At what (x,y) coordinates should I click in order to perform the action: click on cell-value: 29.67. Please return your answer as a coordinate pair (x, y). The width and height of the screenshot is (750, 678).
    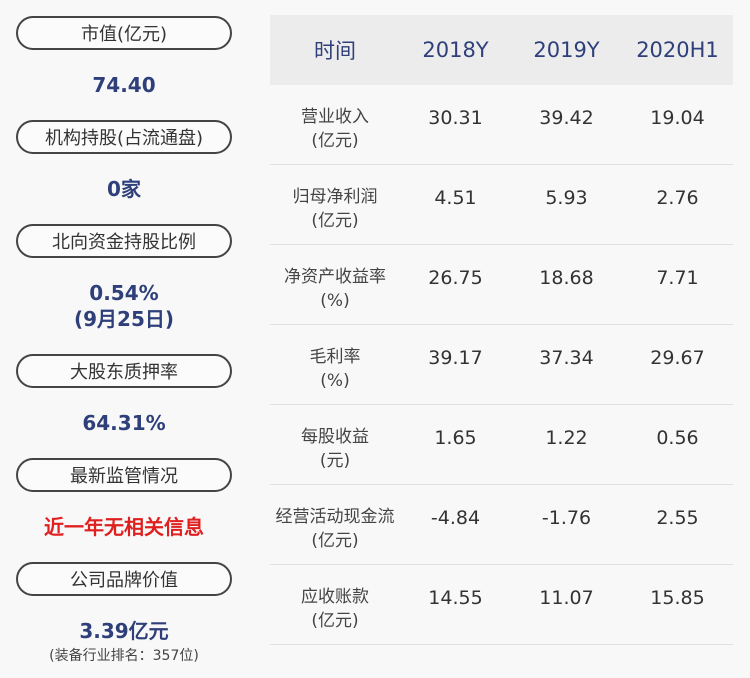
    Looking at the image, I should click on (677, 358).